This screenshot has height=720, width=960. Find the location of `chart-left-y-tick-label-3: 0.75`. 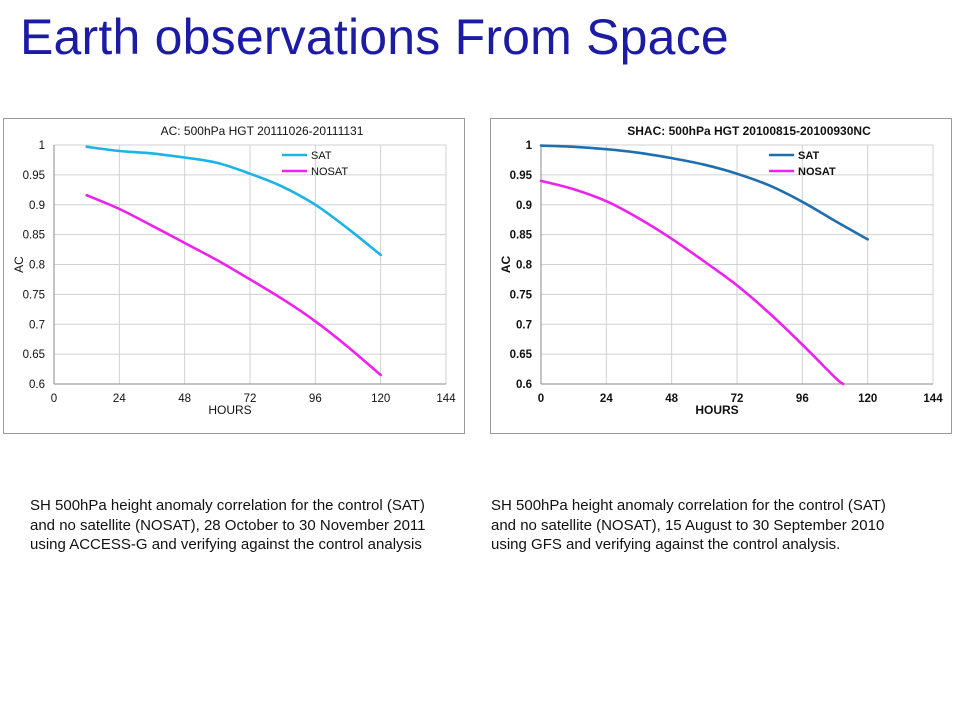

chart-left-y-tick-label-3: 0.75 is located at coordinates (34, 295).